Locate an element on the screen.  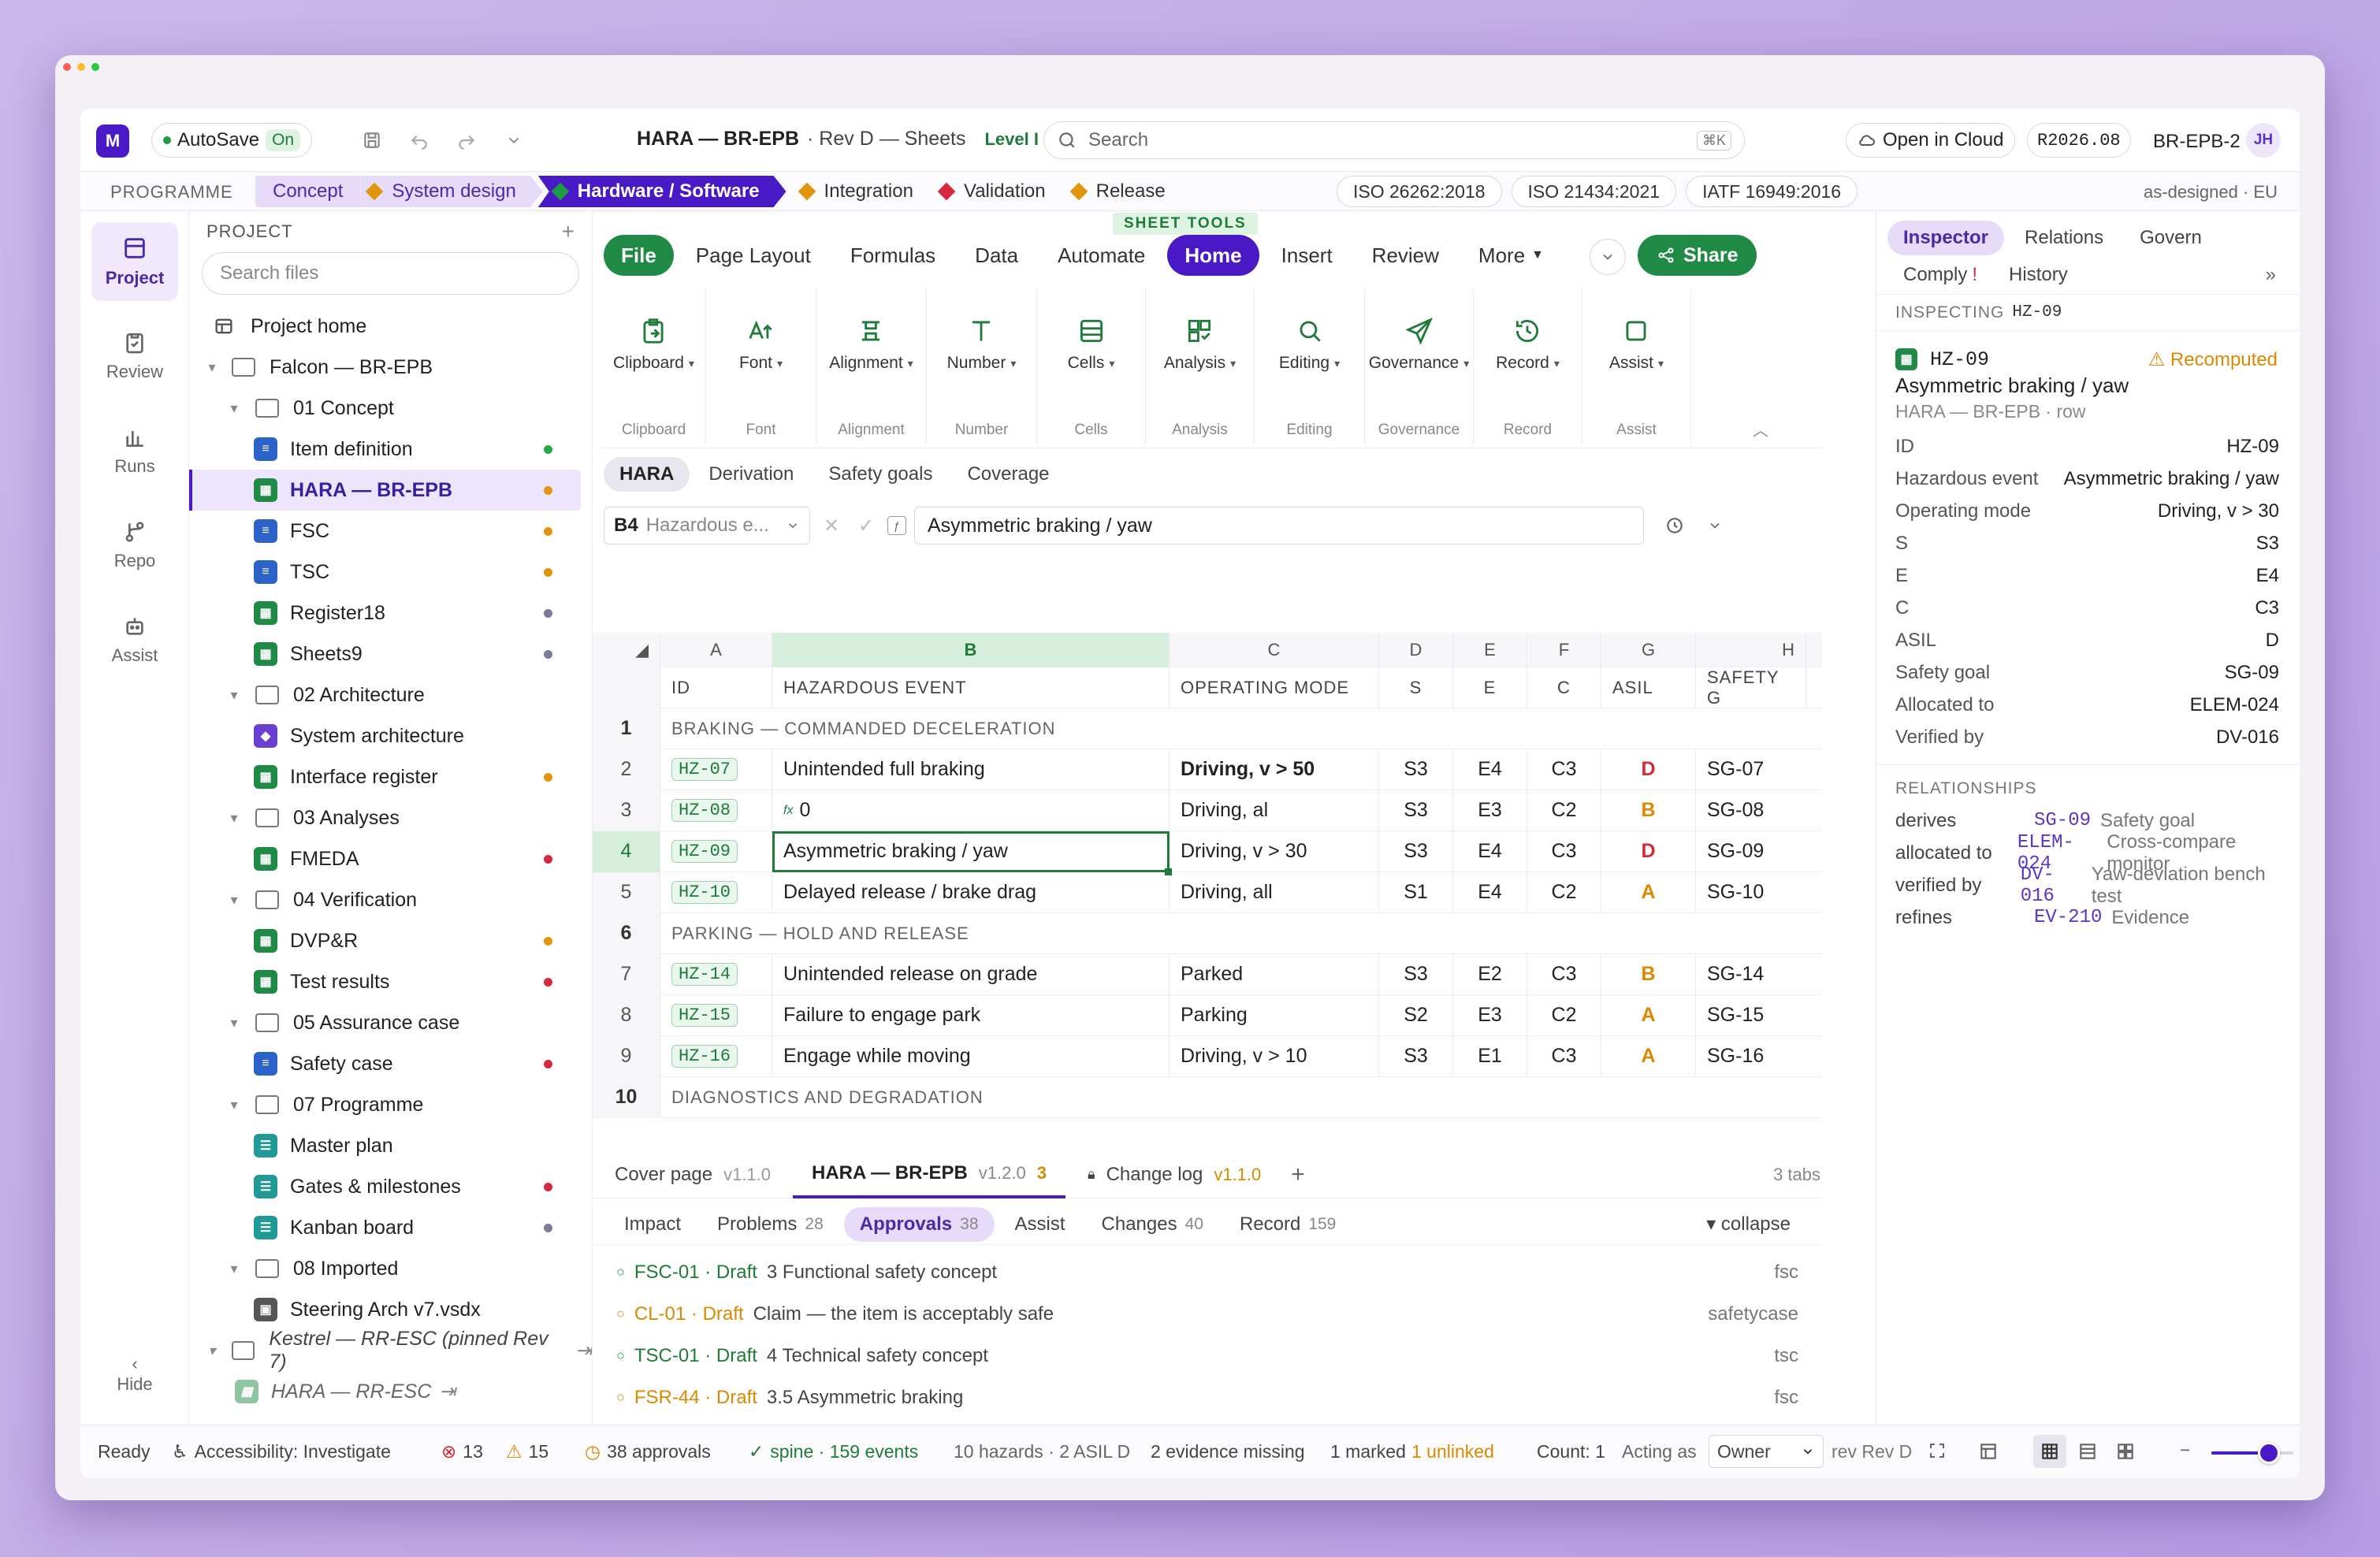
warning-count: ⚠︎ 15 is located at coordinates (527, 1451).